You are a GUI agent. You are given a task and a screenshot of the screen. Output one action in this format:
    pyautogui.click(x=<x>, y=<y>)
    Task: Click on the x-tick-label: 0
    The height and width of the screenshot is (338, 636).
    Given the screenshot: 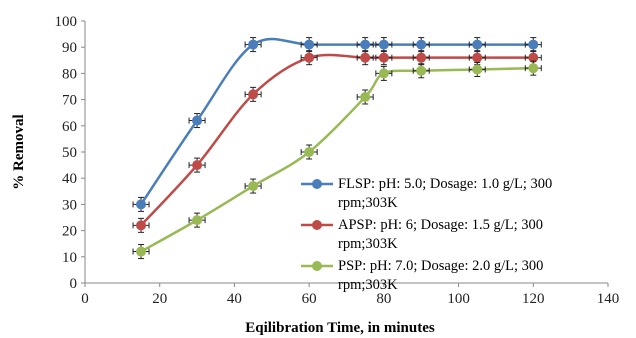 What is the action you would take?
    pyautogui.click(x=85, y=299)
    